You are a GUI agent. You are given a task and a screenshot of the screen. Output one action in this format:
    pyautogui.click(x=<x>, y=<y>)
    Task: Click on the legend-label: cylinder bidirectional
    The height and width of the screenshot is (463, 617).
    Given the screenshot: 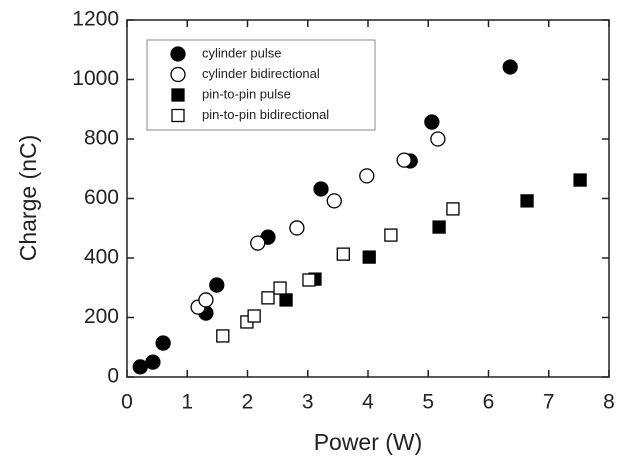 What is the action you would take?
    pyautogui.click(x=261, y=73)
    